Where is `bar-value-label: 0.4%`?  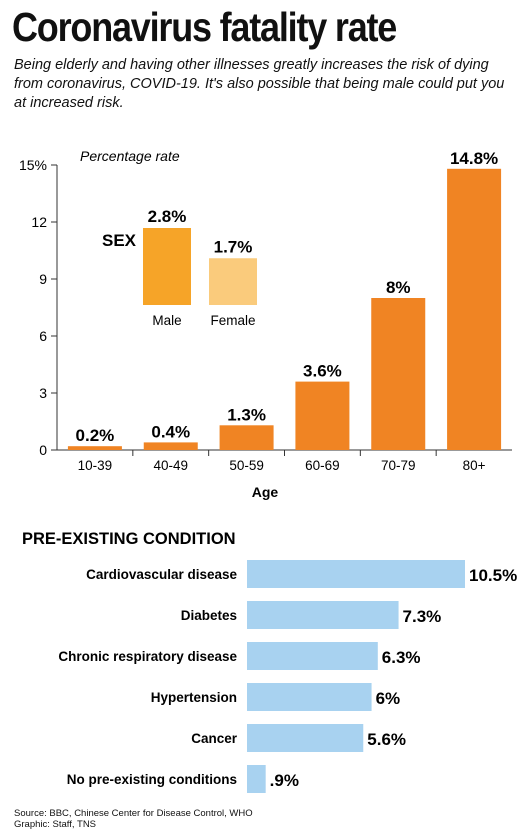
bar-value-label: 0.4% is located at coordinates (170, 431).